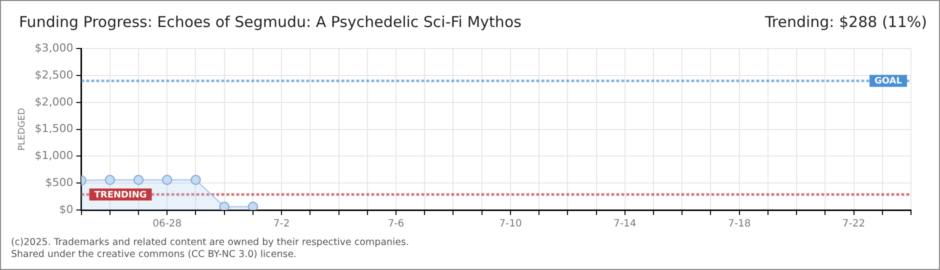 Image resolution: width=940 pixels, height=270 pixels. What do you see at coordinates (510, 224) in the screenshot?
I see `x-tick-label: 7-10` at bounding box center [510, 224].